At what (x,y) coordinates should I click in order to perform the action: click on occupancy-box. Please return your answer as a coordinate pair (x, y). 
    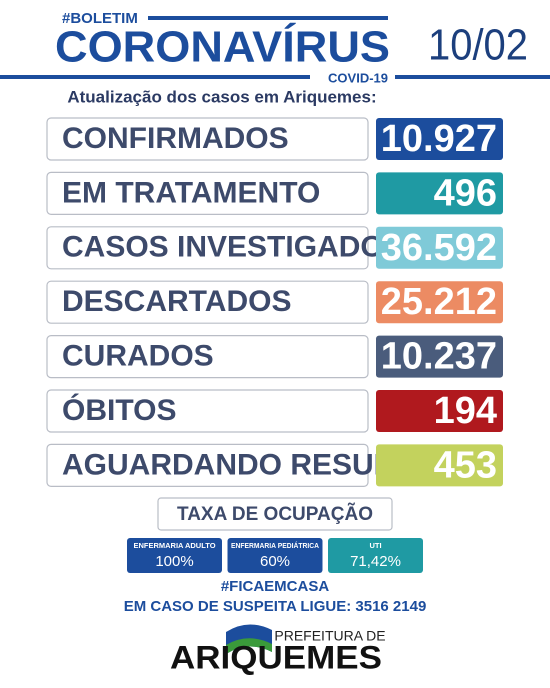
    Looking at the image, I should click on (275, 514).